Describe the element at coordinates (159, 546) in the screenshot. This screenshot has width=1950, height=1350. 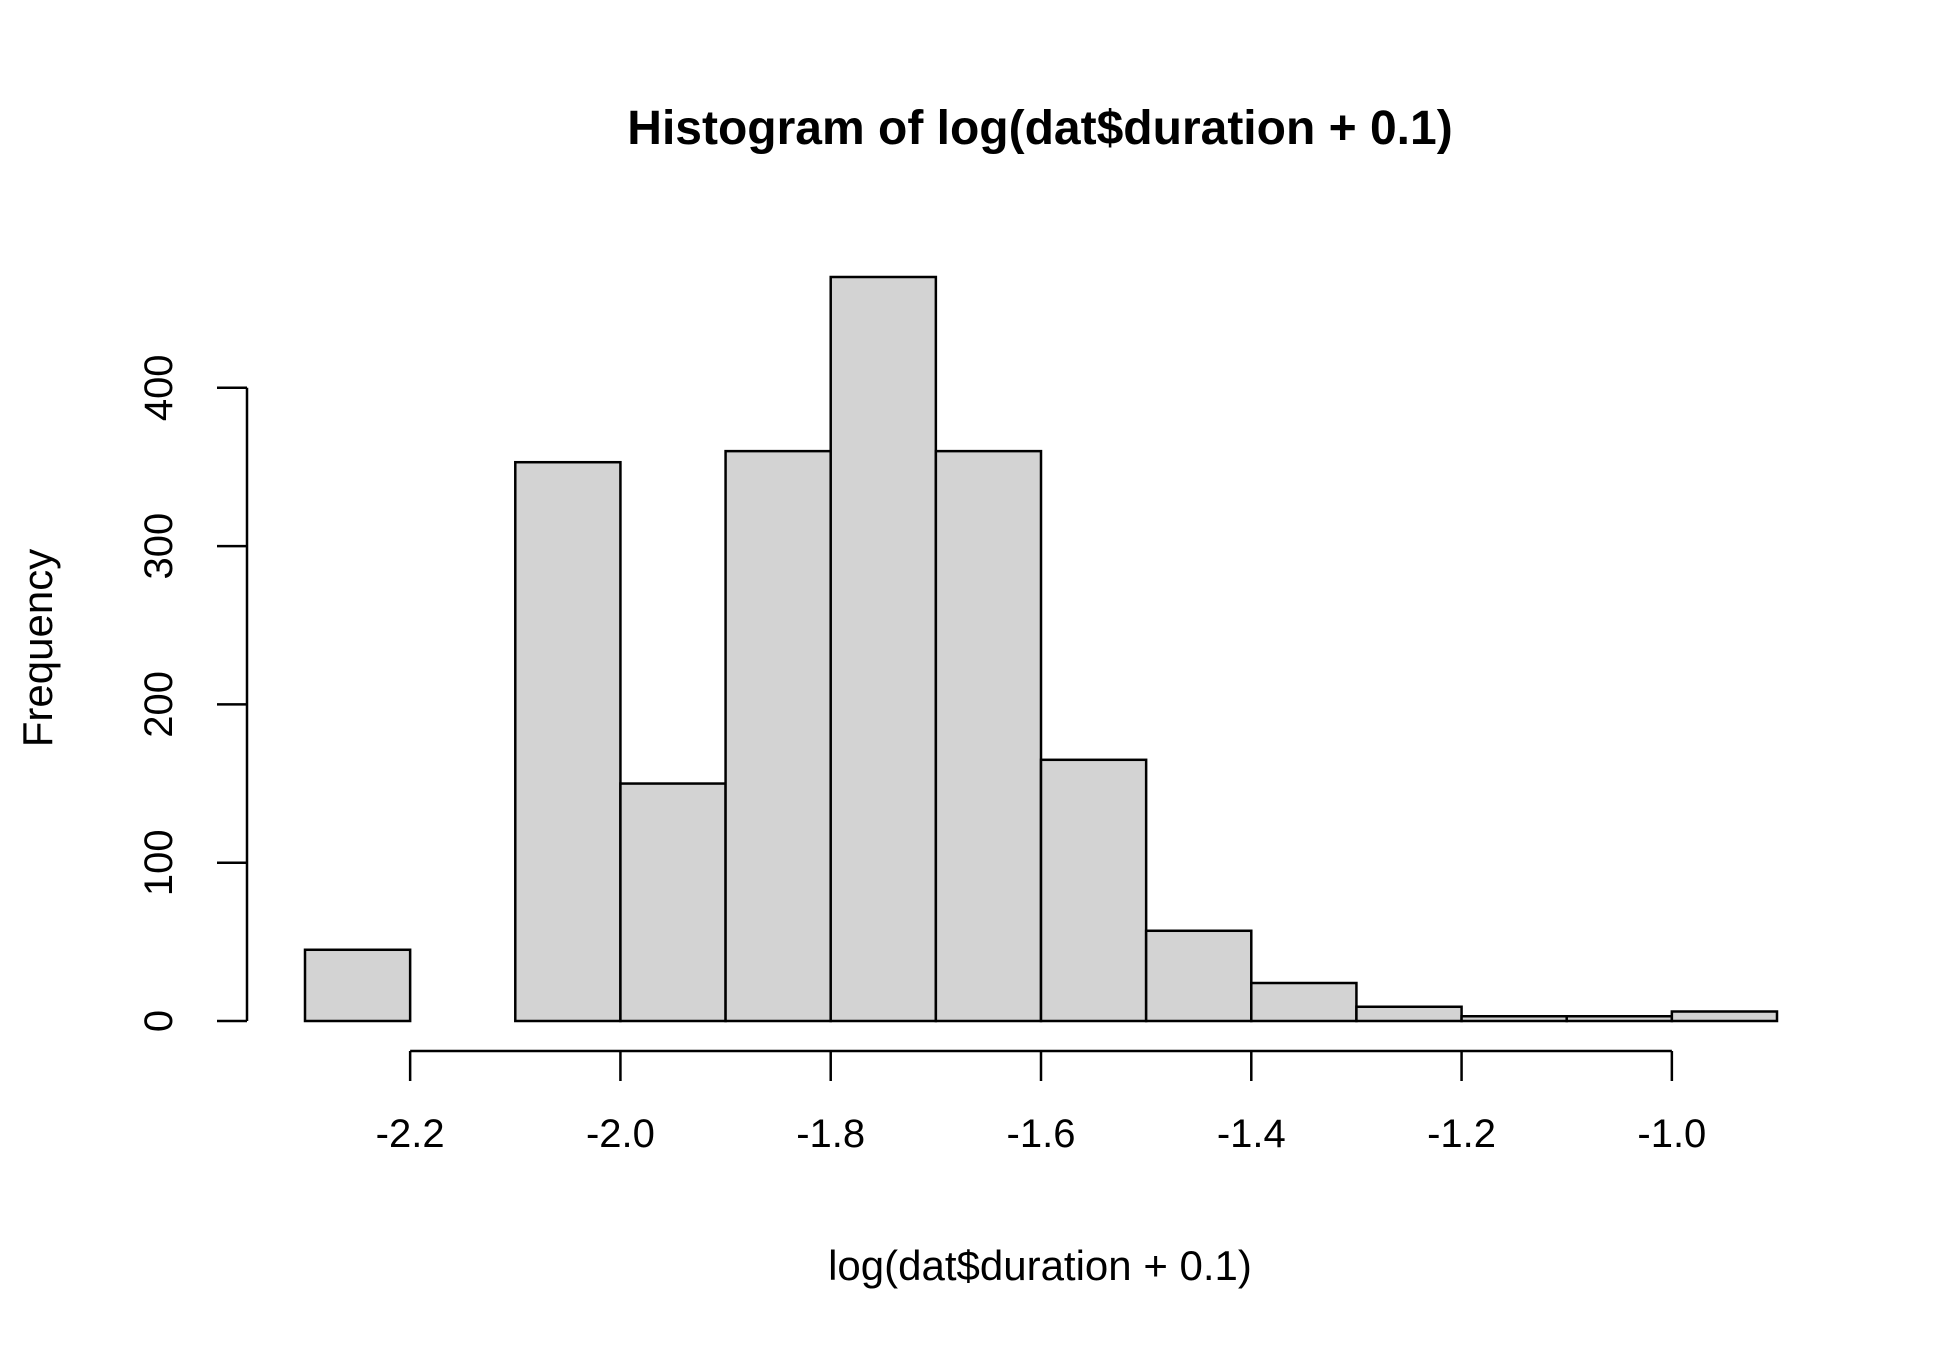
I see `y-tick-label: 300` at that location.